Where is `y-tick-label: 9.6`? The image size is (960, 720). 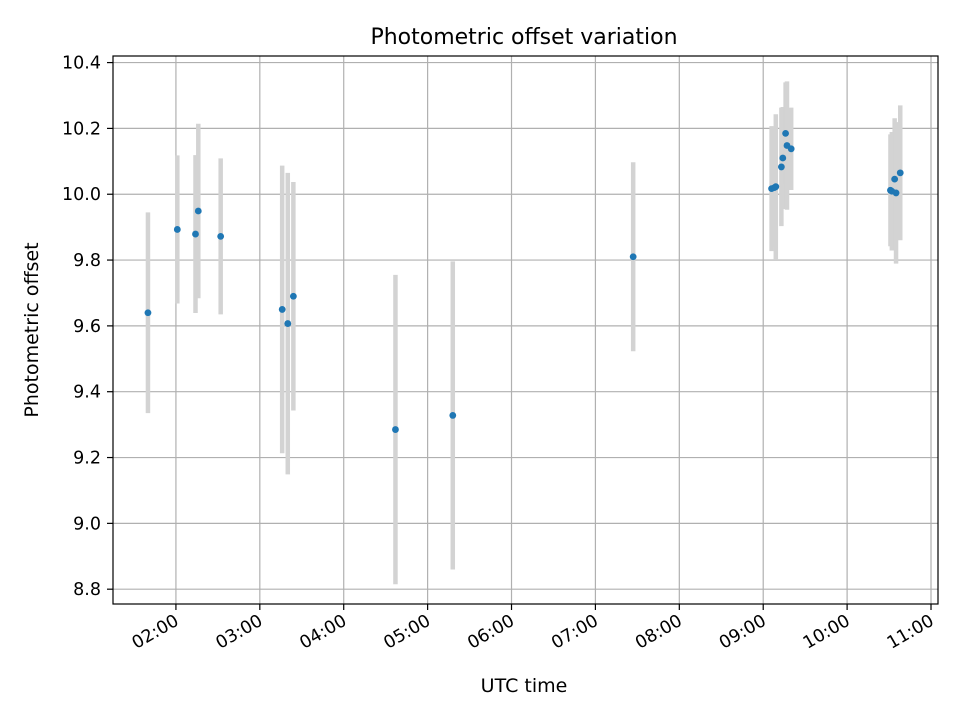 y-tick-label: 9.6 is located at coordinates (87, 327).